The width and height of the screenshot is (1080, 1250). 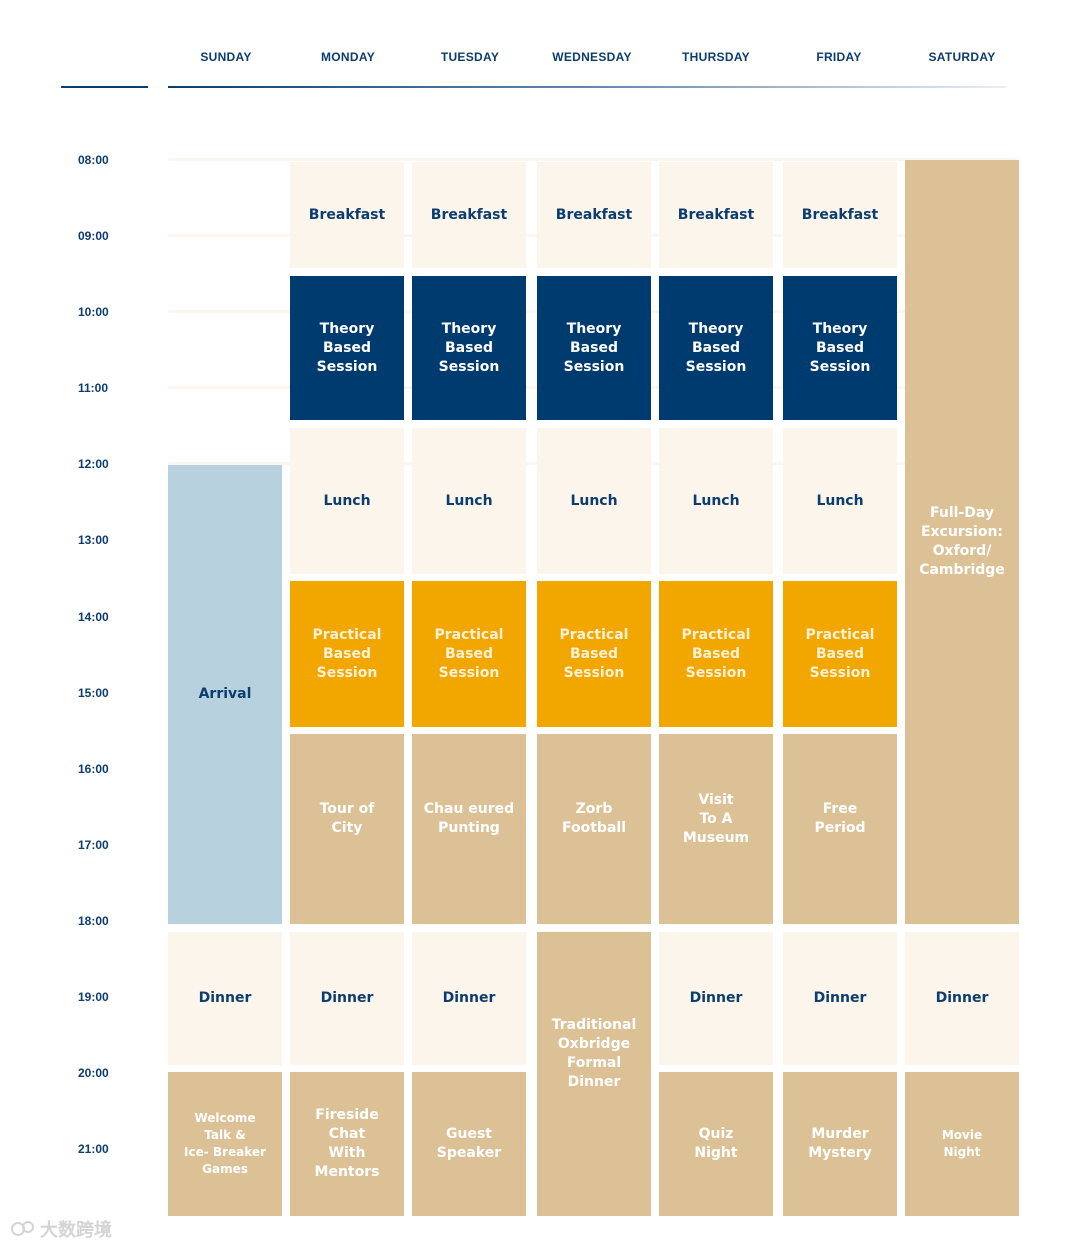 What do you see at coordinates (225, 694) in the screenshot?
I see `event-arrival: Arrival` at bounding box center [225, 694].